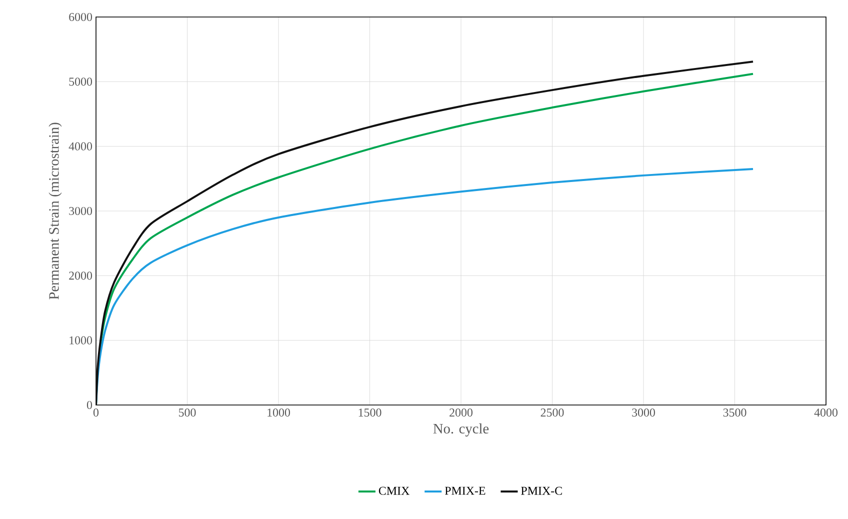 The image size is (848, 519). I want to click on x-tick-label: 2000, so click(461, 412).